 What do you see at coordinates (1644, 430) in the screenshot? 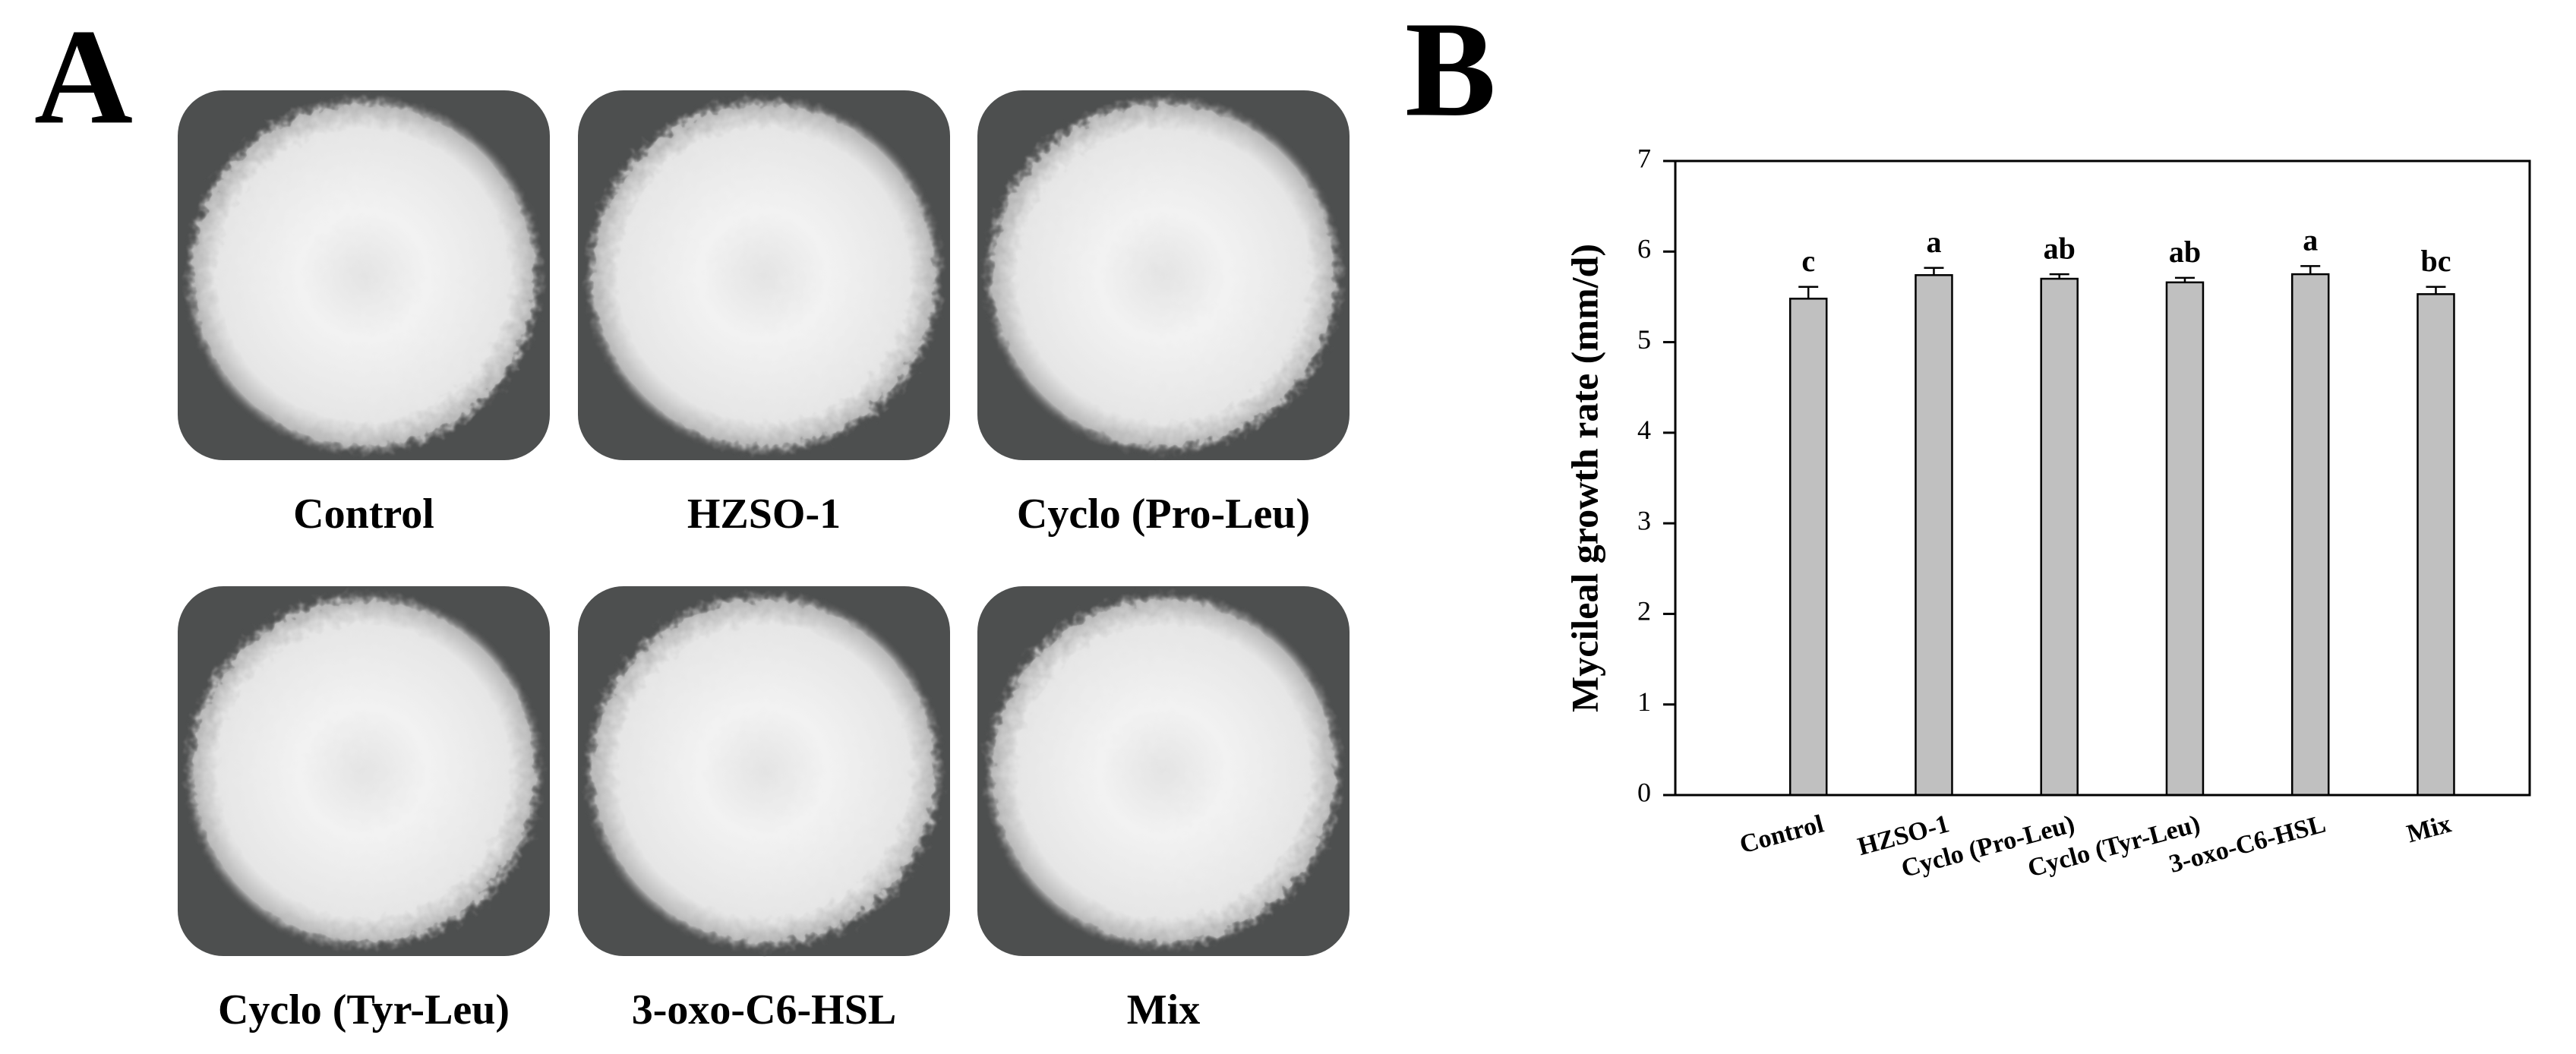
I see `y-tick-label: 4` at bounding box center [1644, 430].